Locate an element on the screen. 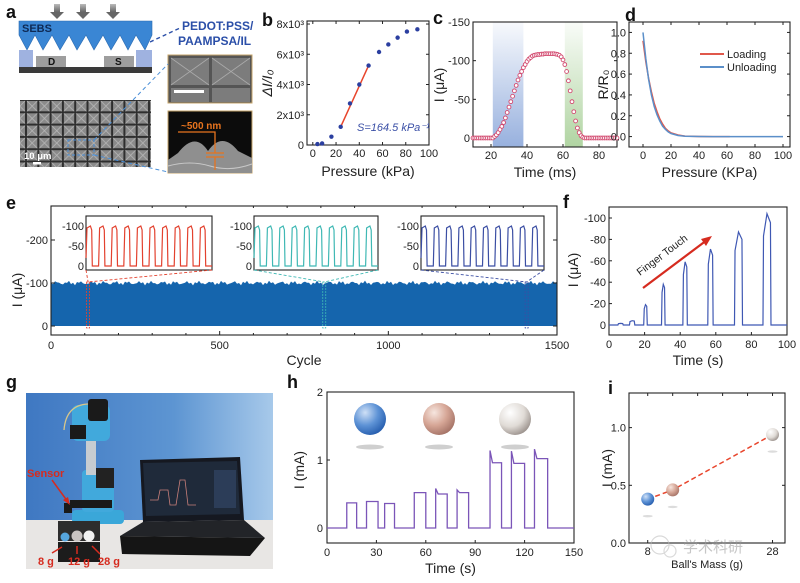  x-tick-label: 40 is located at coordinates (699, 156).